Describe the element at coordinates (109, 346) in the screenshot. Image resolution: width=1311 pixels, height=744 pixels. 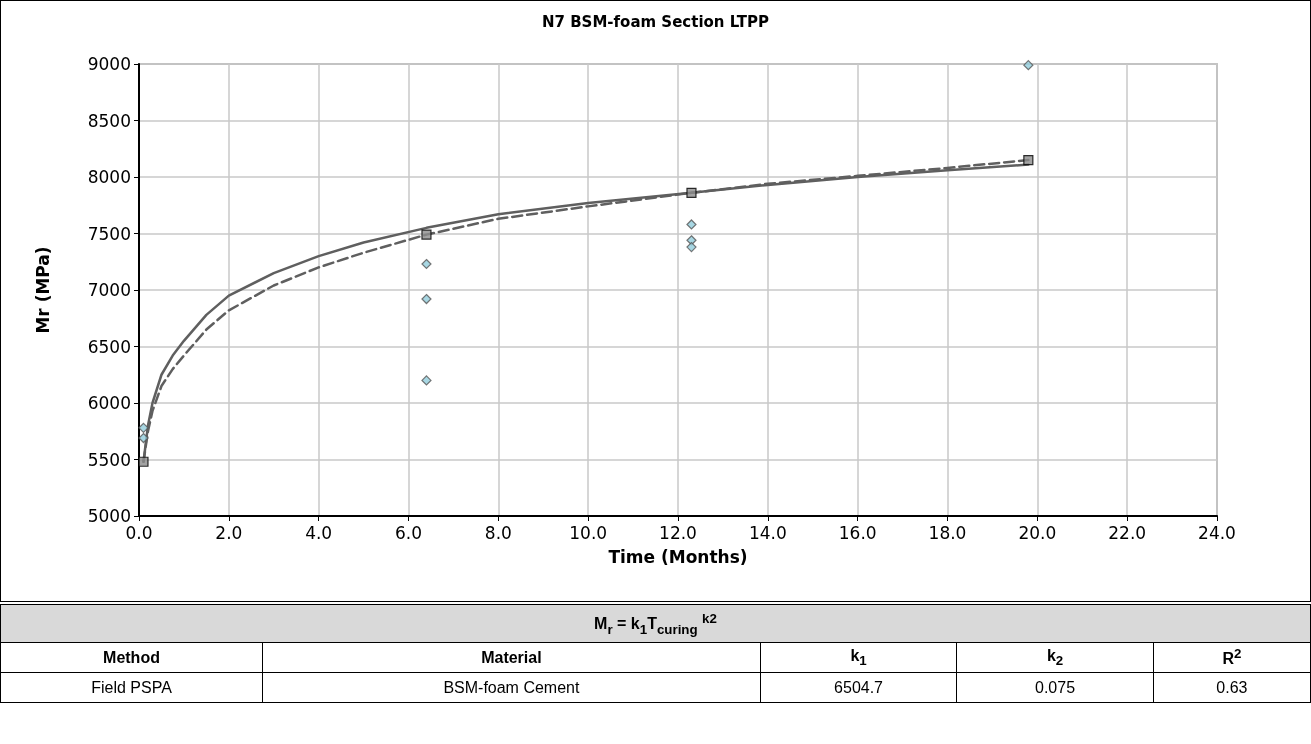
I see `y-tick-label: 6500` at that location.